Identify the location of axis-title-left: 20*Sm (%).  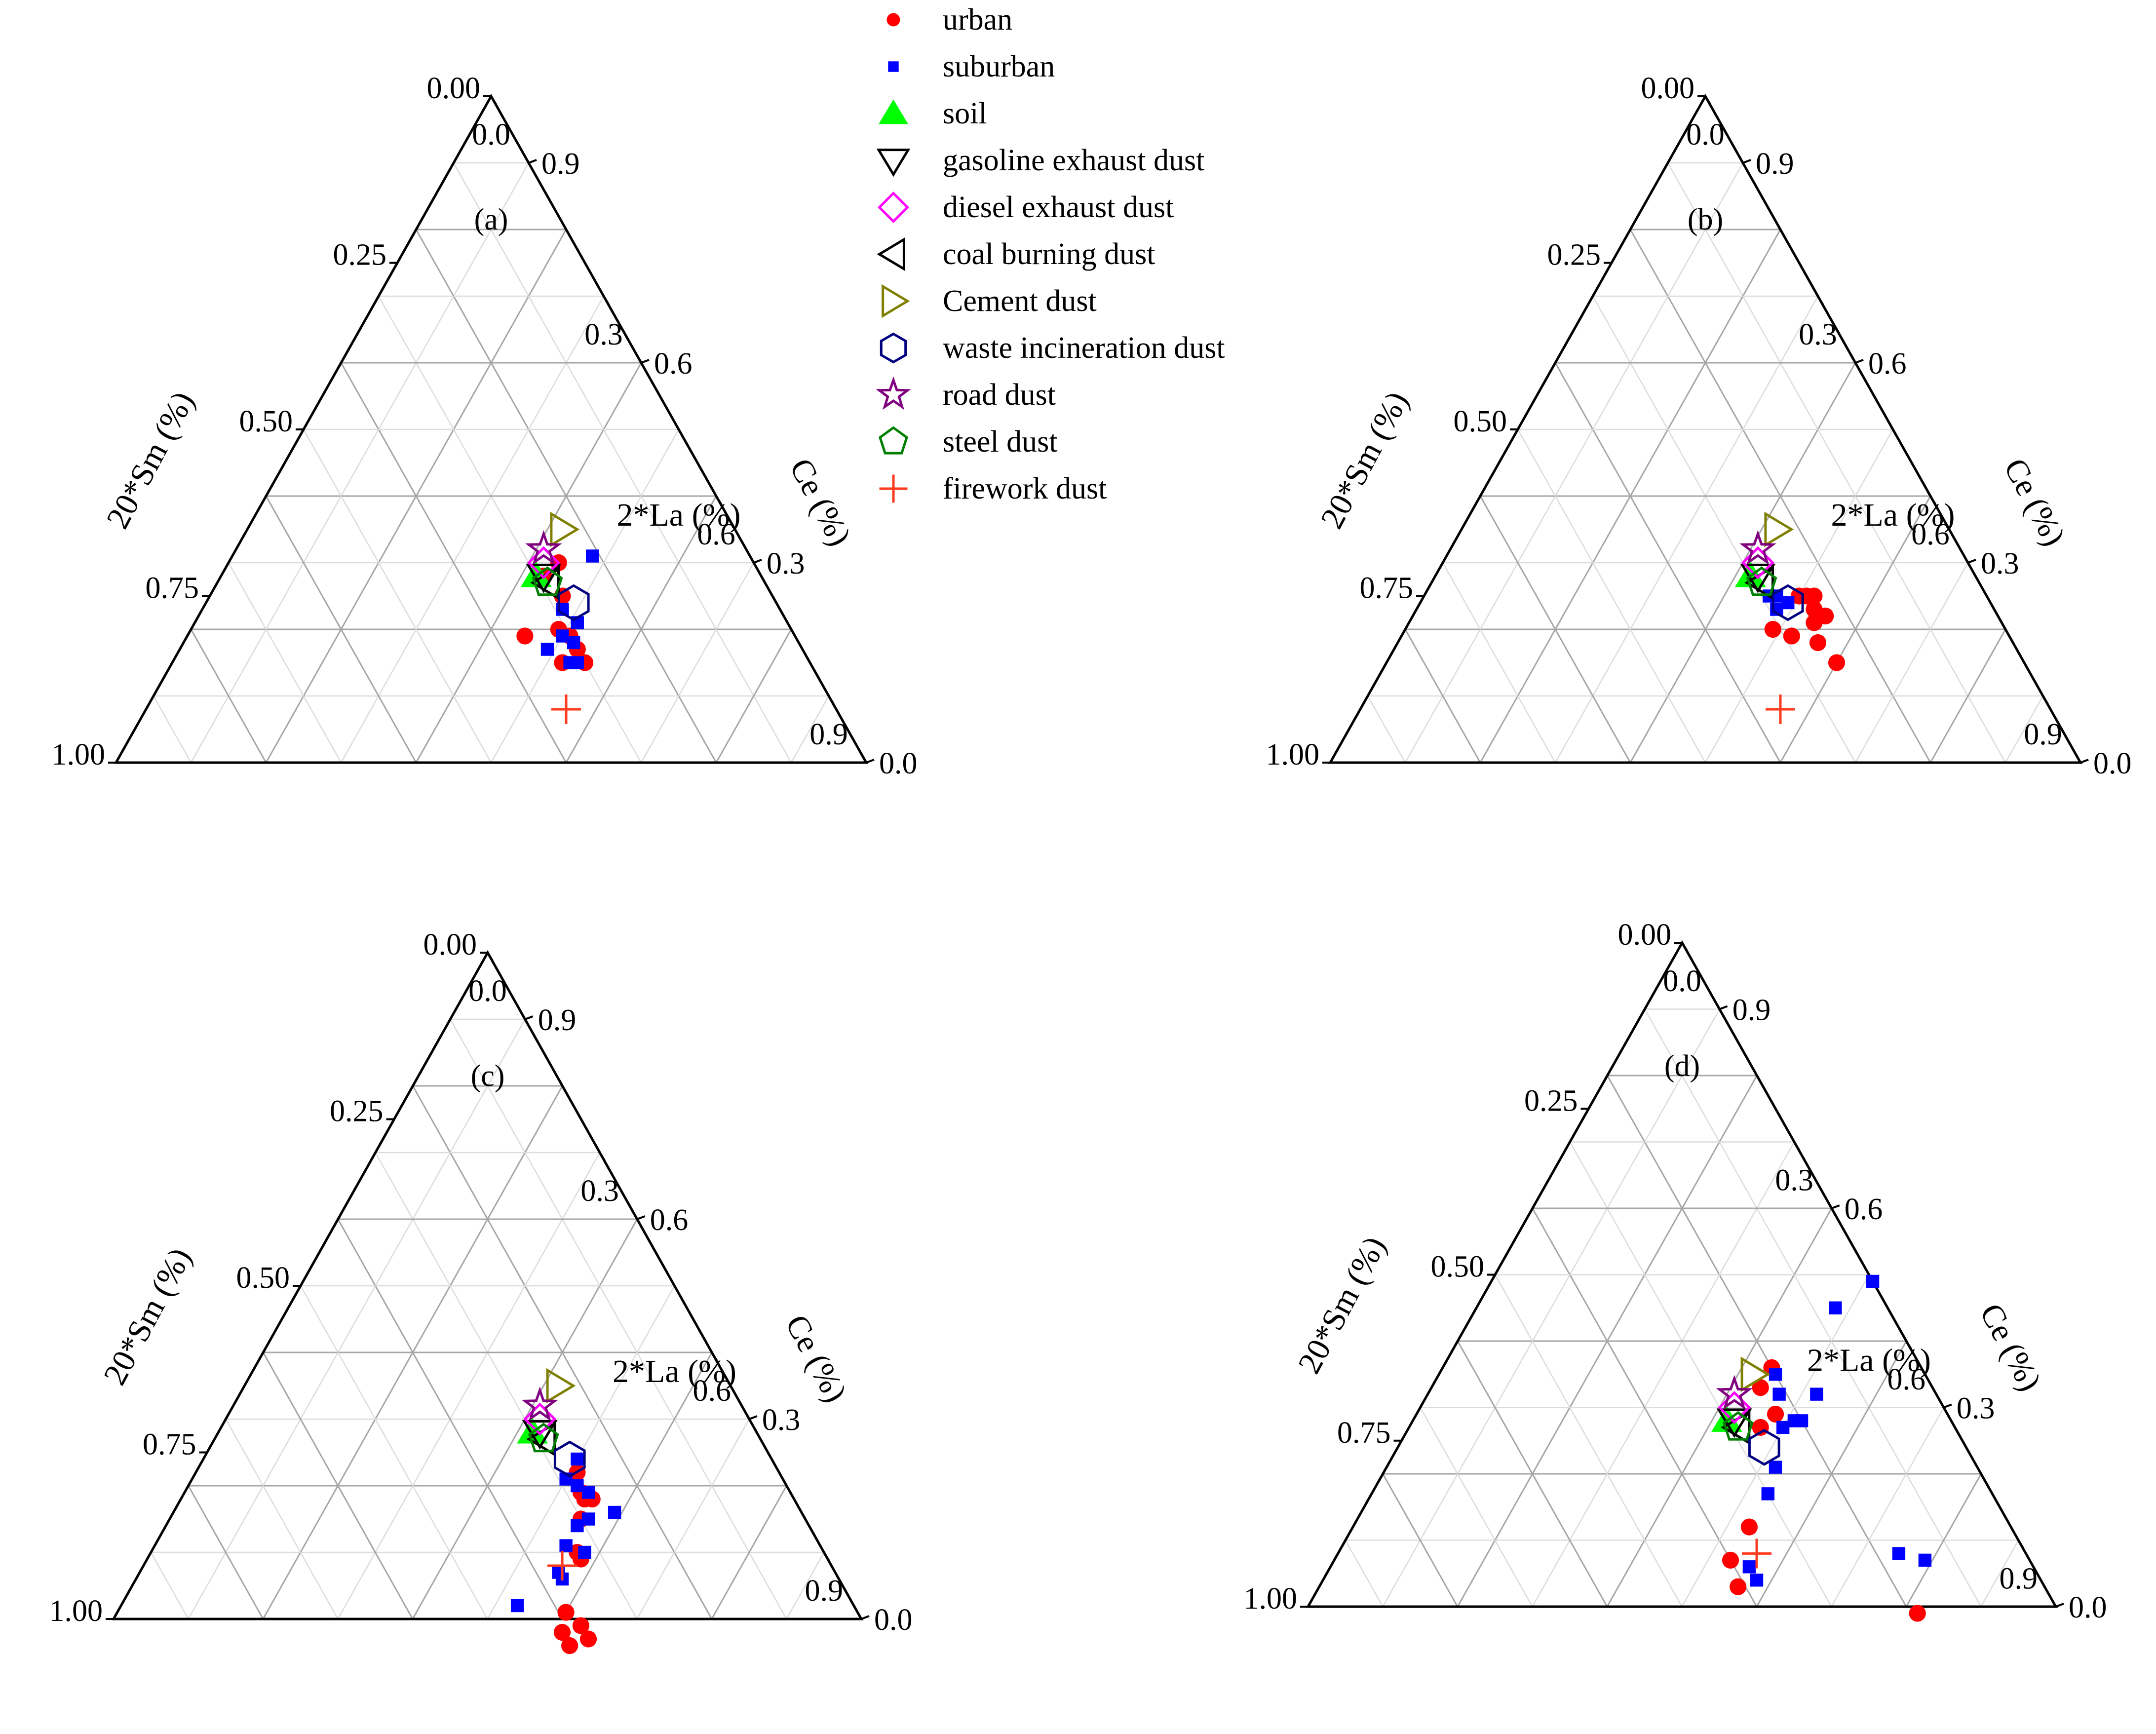
(147, 1316).